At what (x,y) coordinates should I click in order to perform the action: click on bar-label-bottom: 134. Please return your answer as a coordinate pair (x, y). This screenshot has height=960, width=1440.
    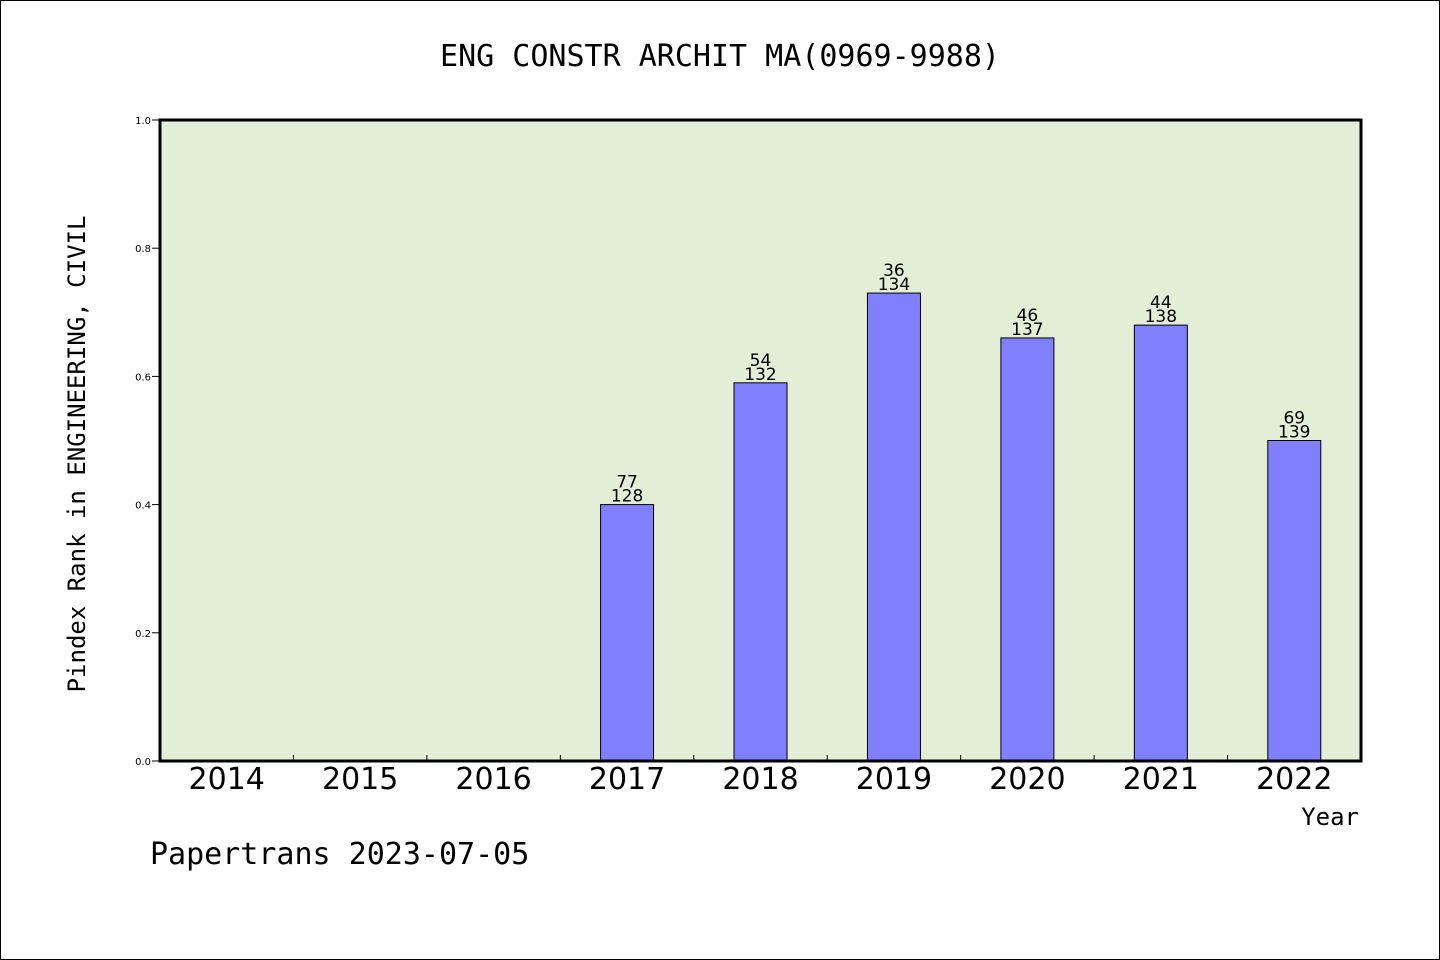
    Looking at the image, I should click on (894, 285).